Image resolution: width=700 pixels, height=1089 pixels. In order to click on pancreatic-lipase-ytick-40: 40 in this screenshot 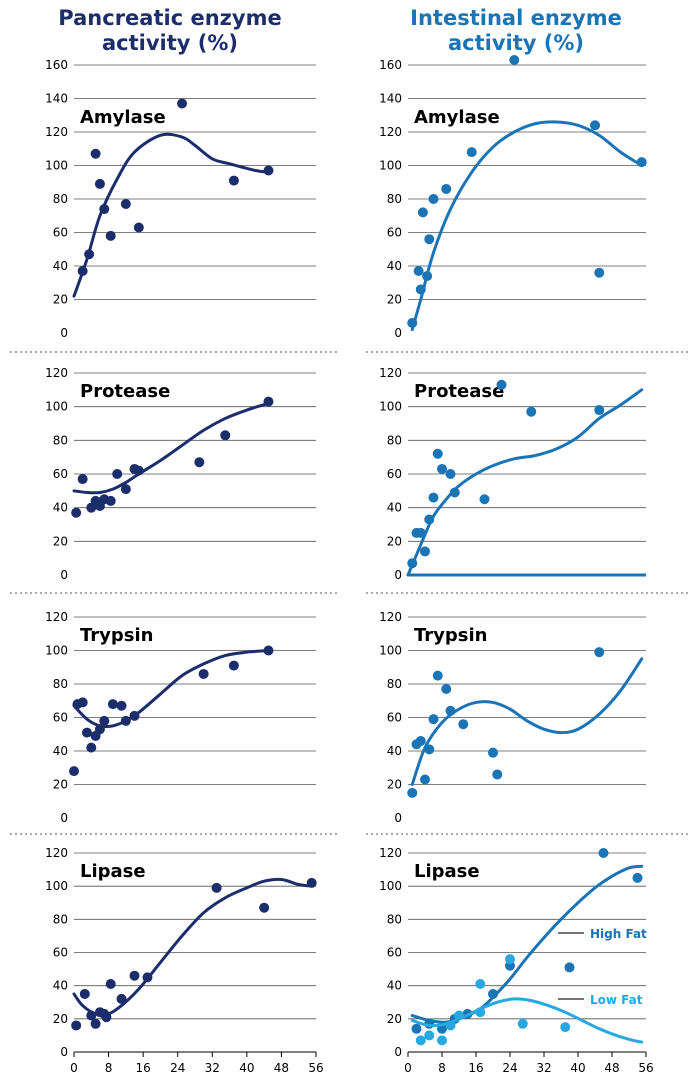, I will do `click(60, 986)`.